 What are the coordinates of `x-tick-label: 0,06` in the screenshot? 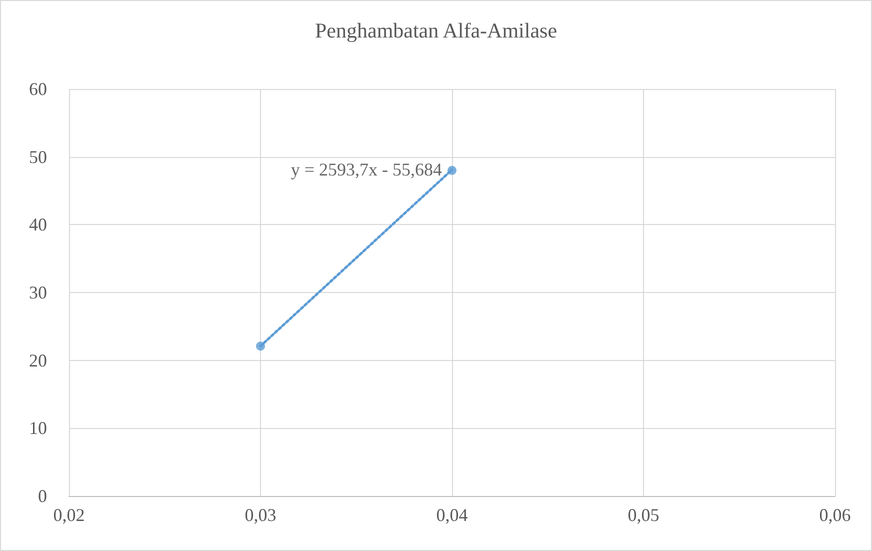 It's located at (835, 515).